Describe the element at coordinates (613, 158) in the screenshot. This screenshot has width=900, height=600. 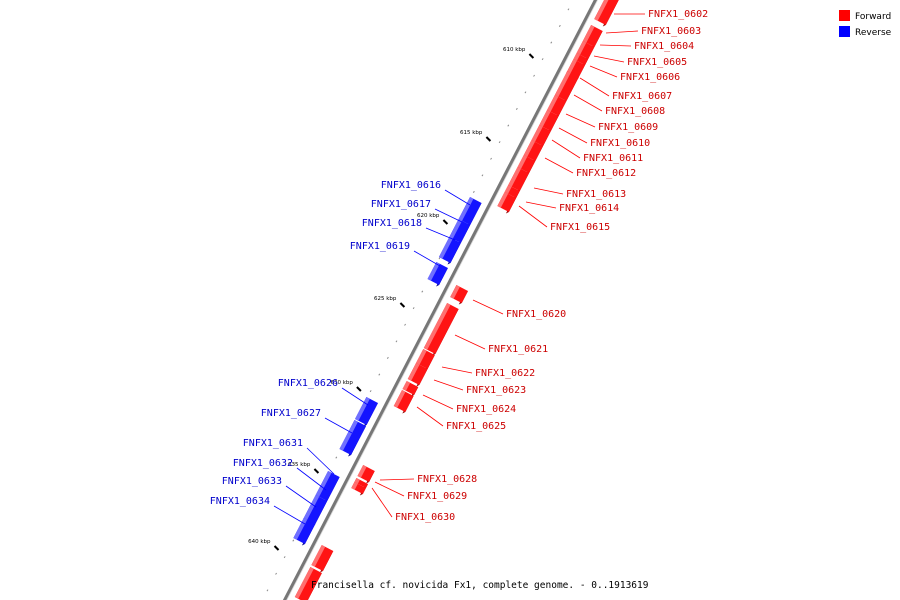
I see `gene-label-forward: FNFX1_0611` at that location.